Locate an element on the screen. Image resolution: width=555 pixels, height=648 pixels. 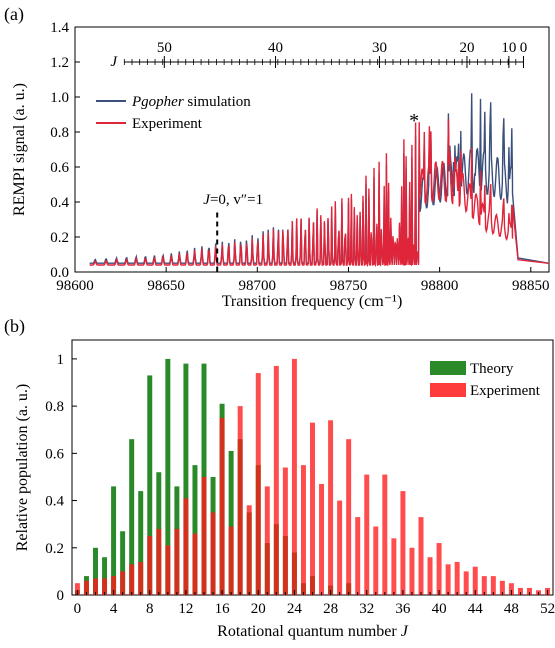
legend-label-a-rest: simulation is located at coordinates (218, 102).